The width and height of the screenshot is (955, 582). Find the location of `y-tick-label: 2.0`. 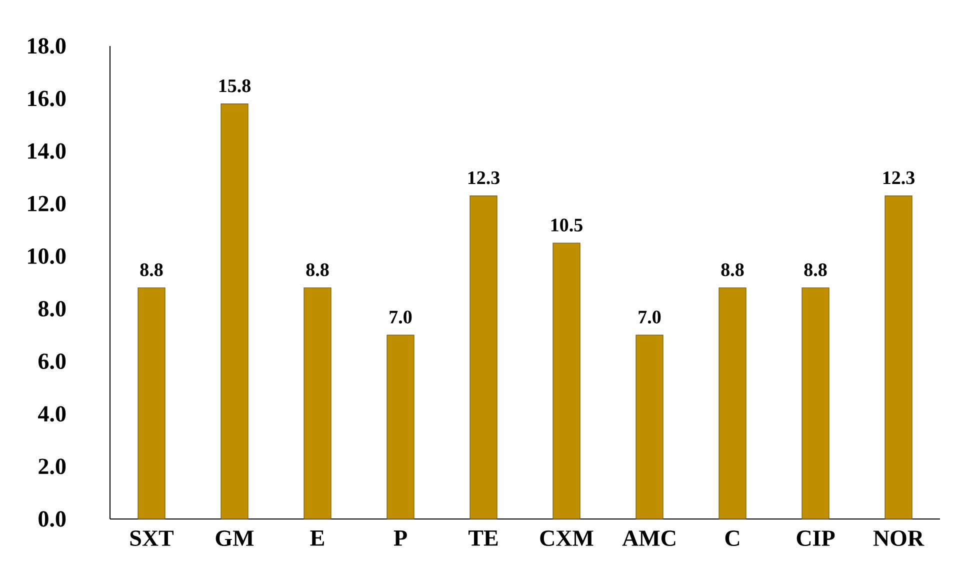

y-tick-label: 2.0 is located at coordinates (52, 466).